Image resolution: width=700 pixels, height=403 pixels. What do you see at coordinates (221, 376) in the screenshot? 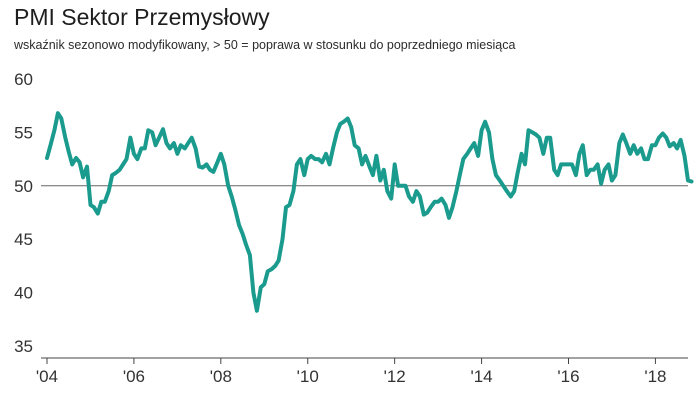
I see `x-tick-label: '08` at bounding box center [221, 376].